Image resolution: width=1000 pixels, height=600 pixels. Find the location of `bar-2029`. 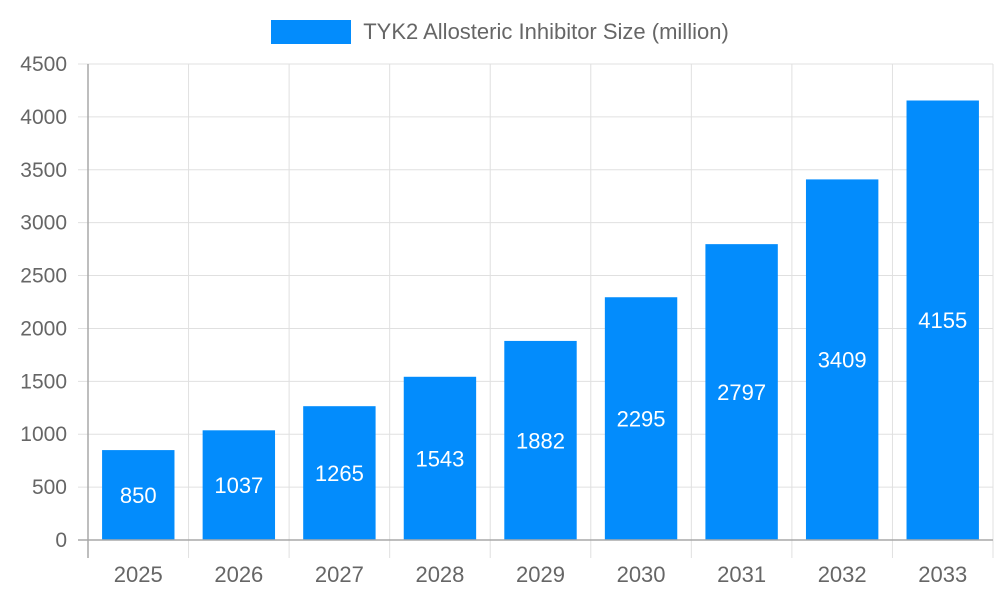

bar-2029 is located at coordinates (540, 440).